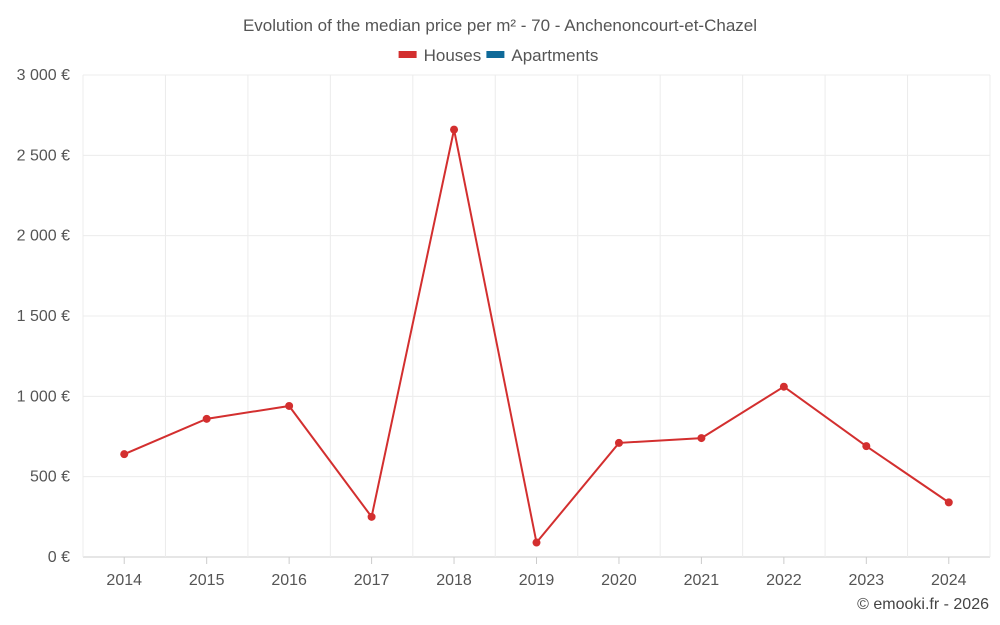  I want to click on x-tick-label: 2021, so click(702, 580).